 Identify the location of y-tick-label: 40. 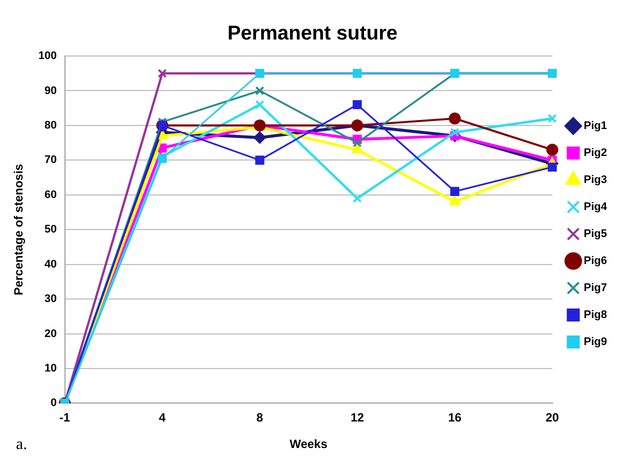
(50, 264).